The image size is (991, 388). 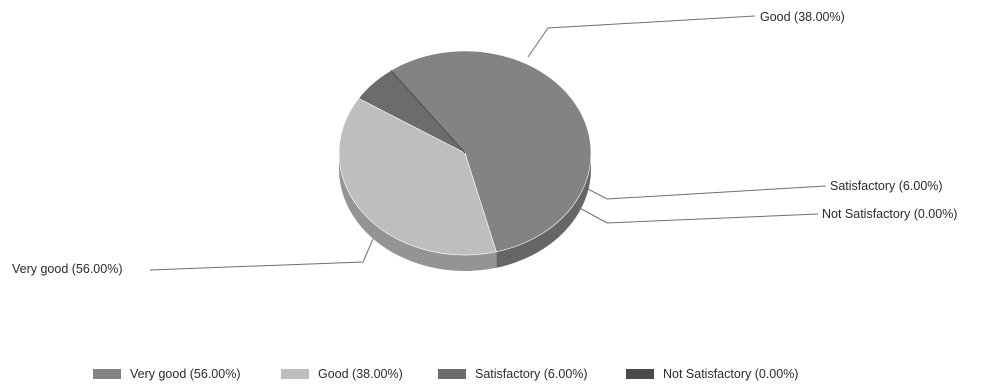 What do you see at coordinates (706, 192) in the screenshot?
I see `leader-line-satisfactory` at bounding box center [706, 192].